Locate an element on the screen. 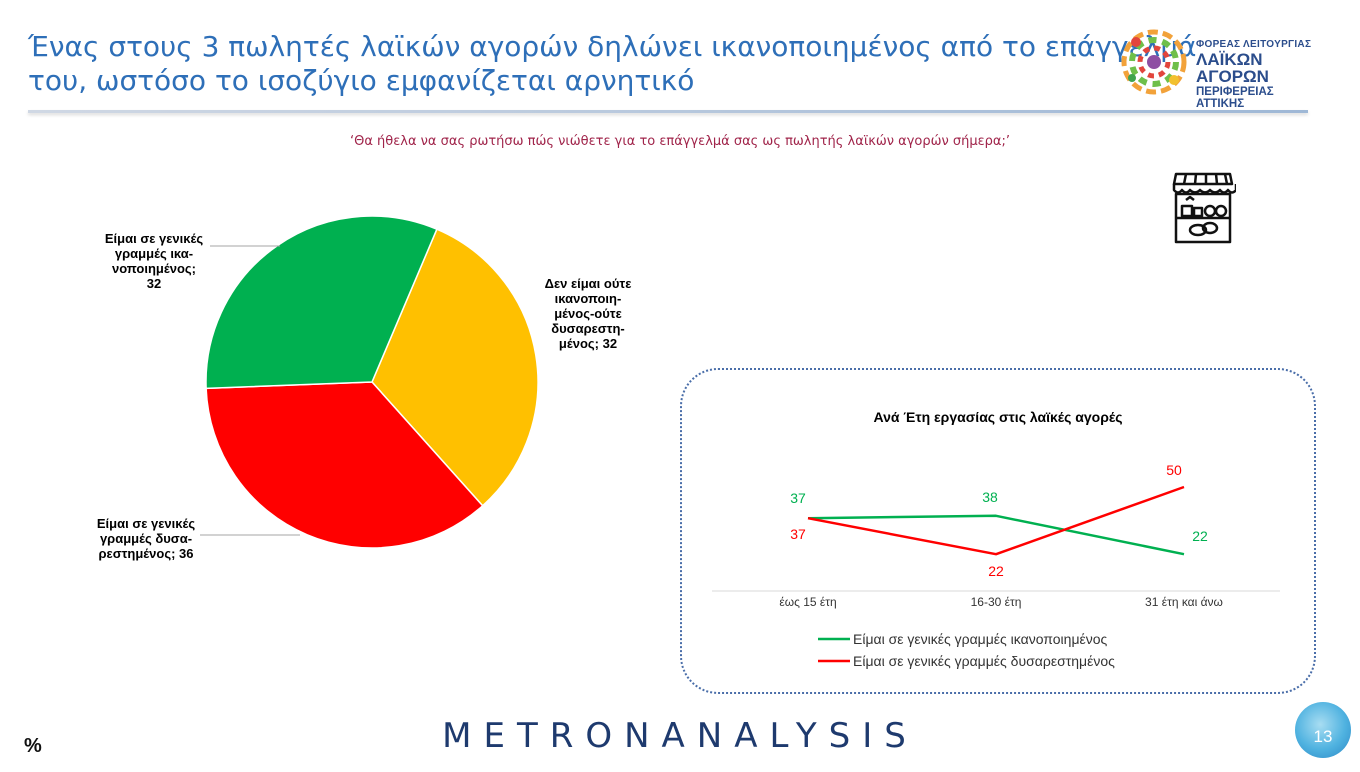  pie-slice-label-line: νοποιημένος; is located at coordinates (154, 268).